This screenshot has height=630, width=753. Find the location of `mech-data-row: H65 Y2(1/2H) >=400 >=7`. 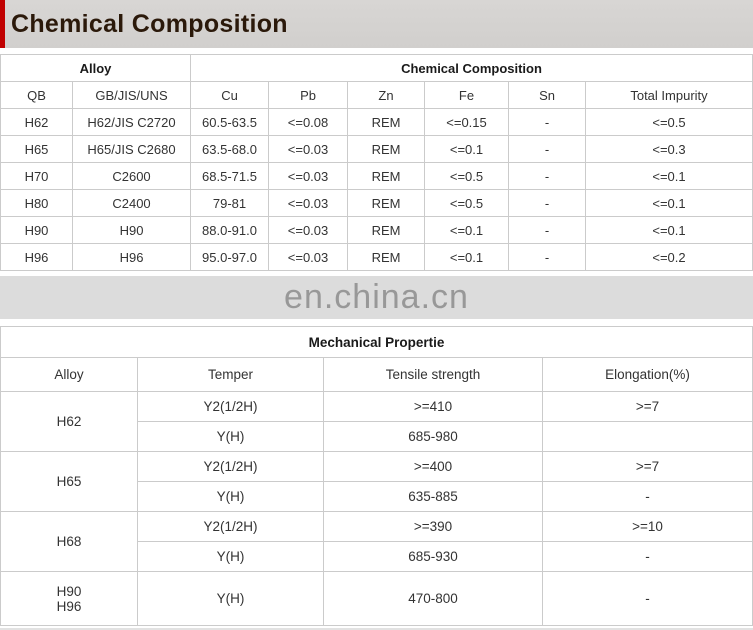

mech-data-row: H65 Y2(1/2H) >=400 >=7 is located at coordinates (376, 481).